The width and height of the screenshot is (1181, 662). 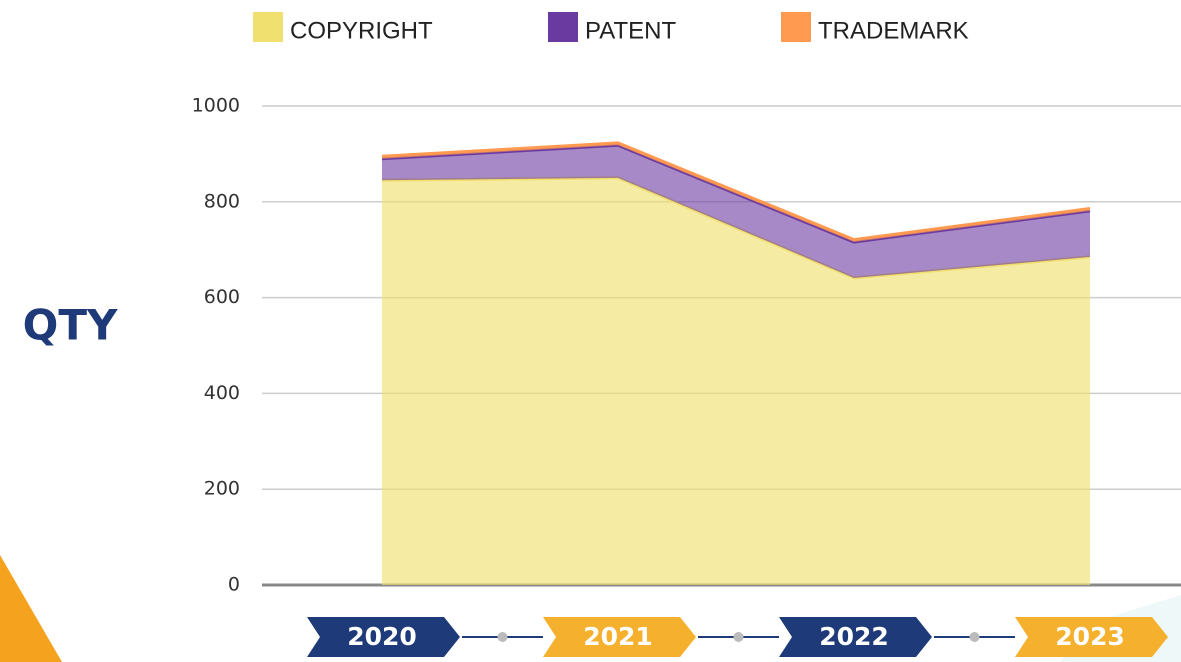 I want to click on x-tick-label: 2021, so click(x=618, y=636).